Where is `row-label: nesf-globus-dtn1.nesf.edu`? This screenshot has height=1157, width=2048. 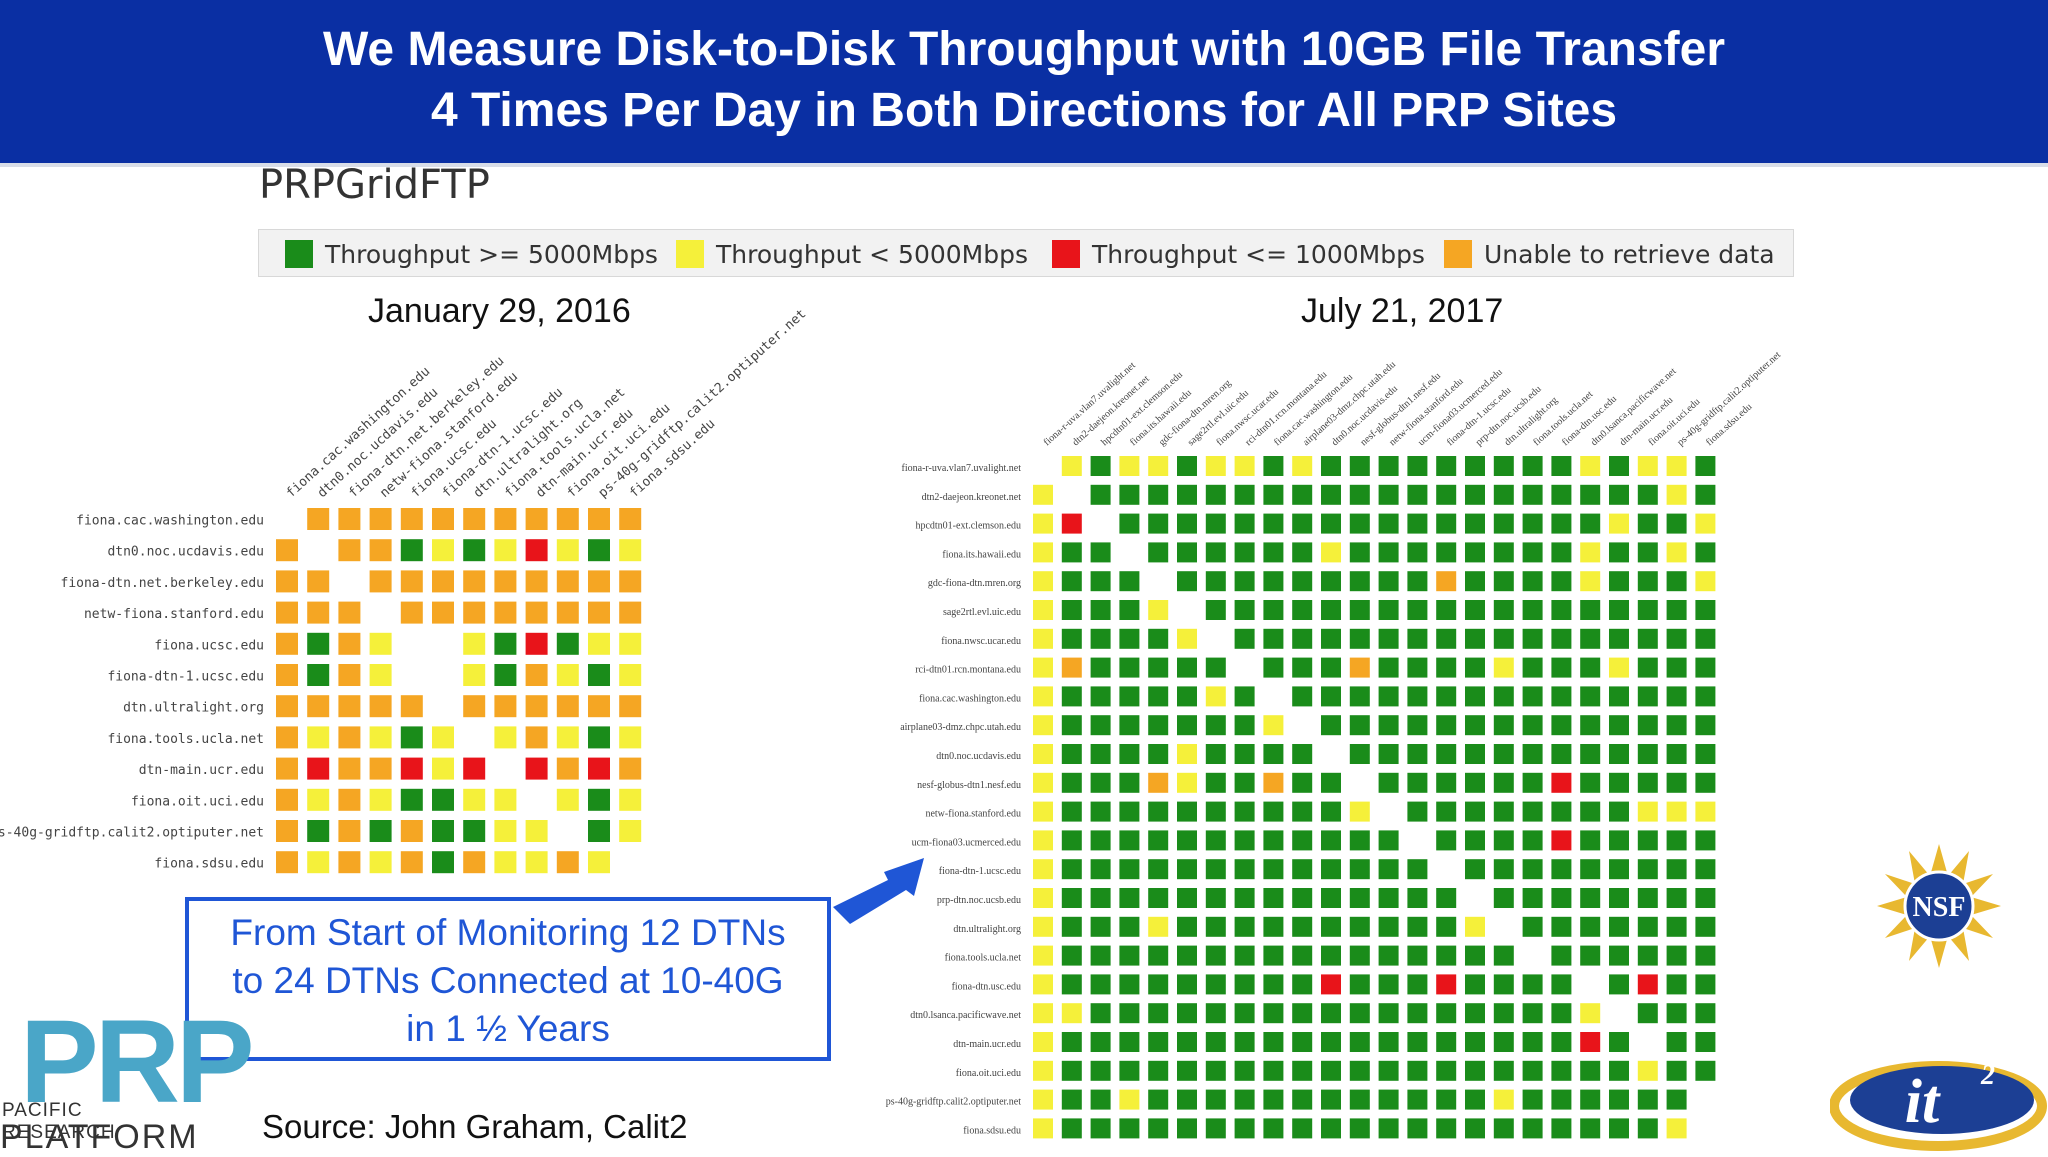
row-label: nesf-globus-dtn1.nesf.edu is located at coordinates (969, 785).